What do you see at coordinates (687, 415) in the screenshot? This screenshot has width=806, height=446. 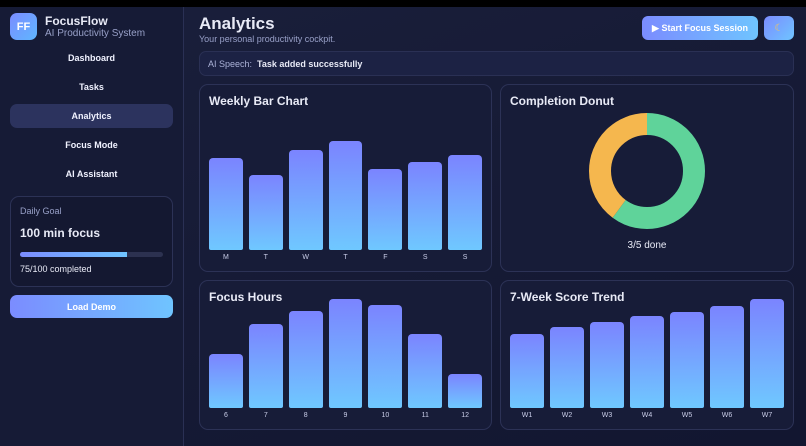 I see `tick-label: W5` at bounding box center [687, 415].